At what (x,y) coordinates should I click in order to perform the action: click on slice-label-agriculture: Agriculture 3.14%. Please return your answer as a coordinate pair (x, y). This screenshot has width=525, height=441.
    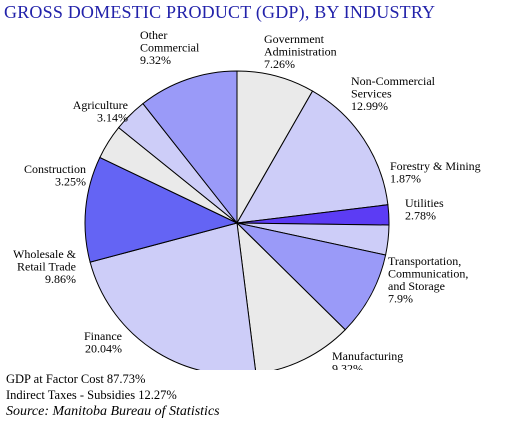
    Looking at the image, I should click on (100, 111).